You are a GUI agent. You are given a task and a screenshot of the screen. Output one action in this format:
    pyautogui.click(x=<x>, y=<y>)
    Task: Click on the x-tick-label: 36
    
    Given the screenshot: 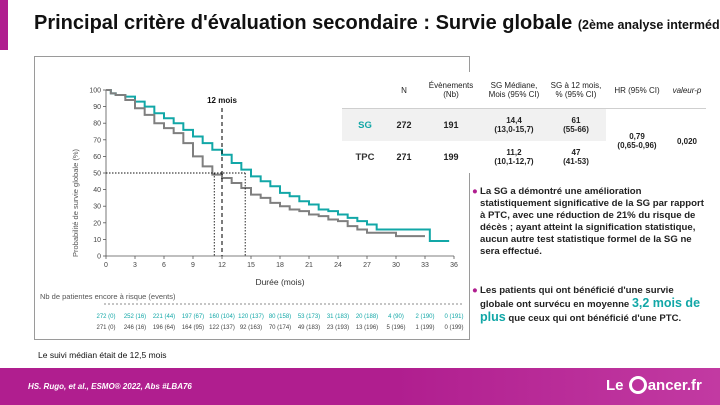 What is the action you would take?
    pyautogui.click(x=454, y=265)
    